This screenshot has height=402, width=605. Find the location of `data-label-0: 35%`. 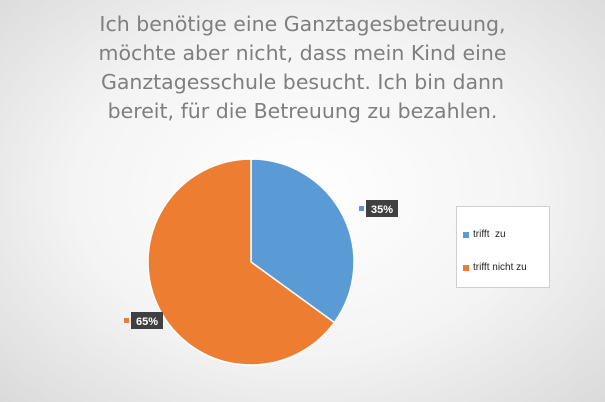

data-label-0: 35% is located at coordinates (378, 208).